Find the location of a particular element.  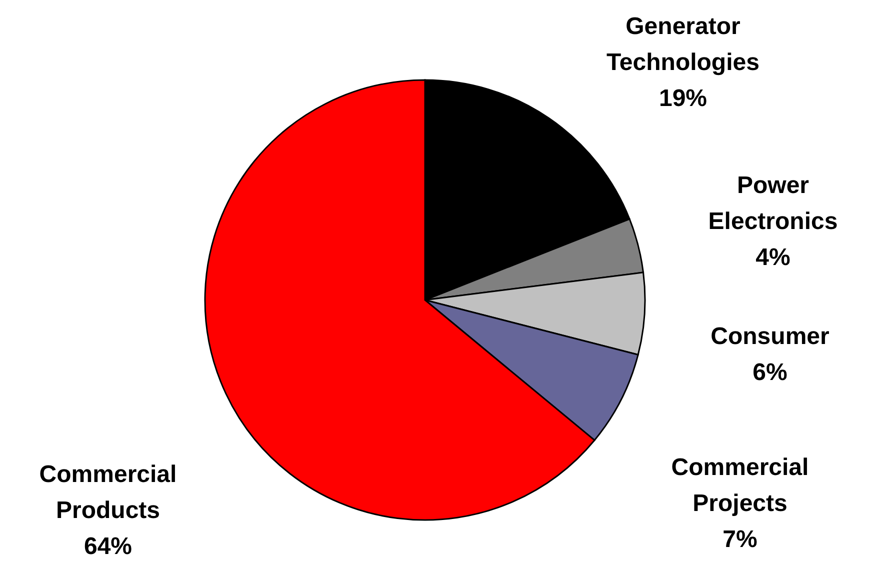

data-label: 4% is located at coordinates (773, 257).